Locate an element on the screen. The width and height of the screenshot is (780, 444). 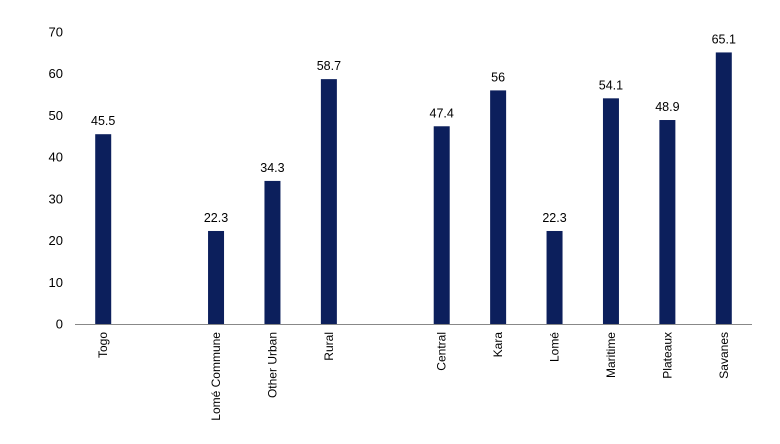
y-tick-label-10: 10 is located at coordinates (56, 282).